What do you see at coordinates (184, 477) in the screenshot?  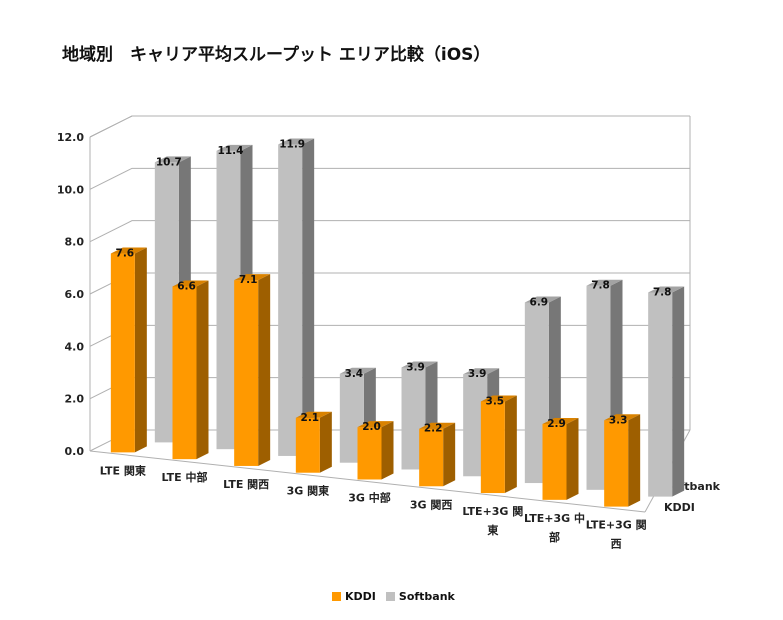 I see `x-tick-label: LTE 中部` at bounding box center [184, 477].